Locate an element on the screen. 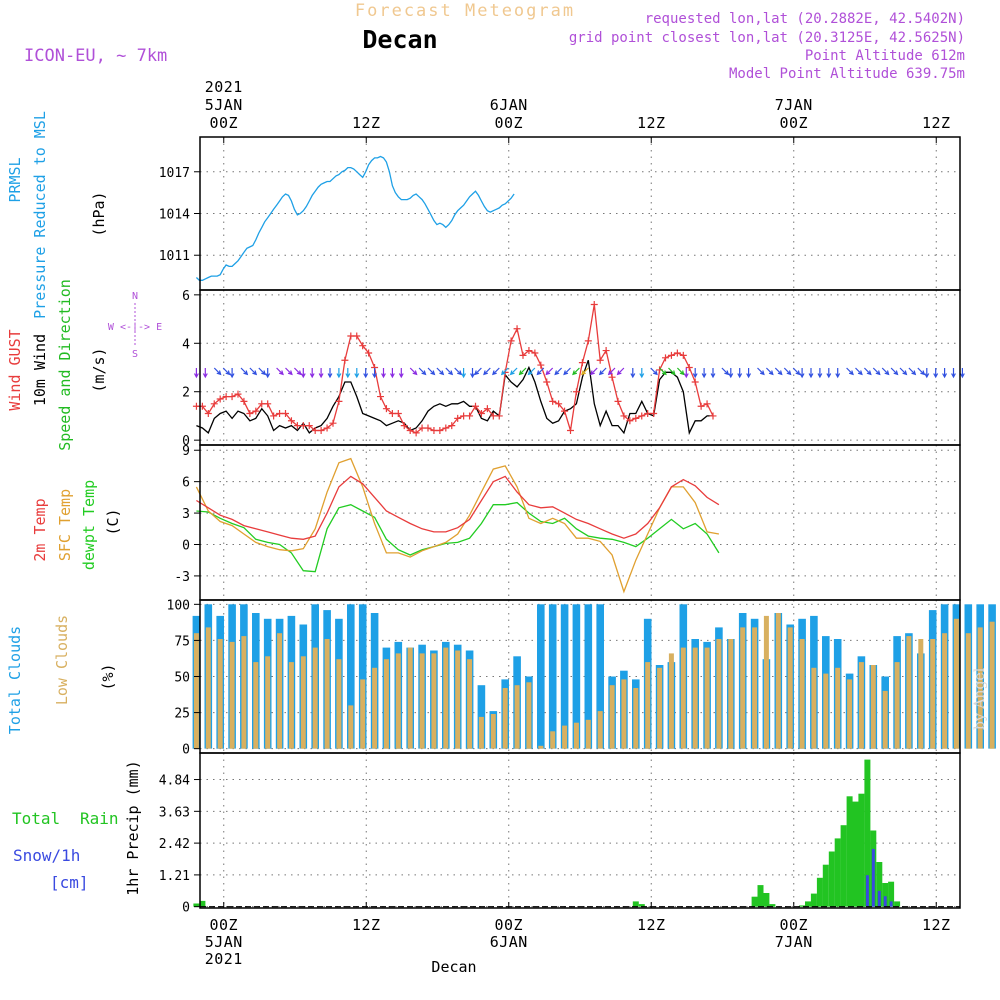 Image resolution: width=1000 pixels, height=1000 pixels. temp-label-2m: 2m Temp is located at coordinates (40, 529).